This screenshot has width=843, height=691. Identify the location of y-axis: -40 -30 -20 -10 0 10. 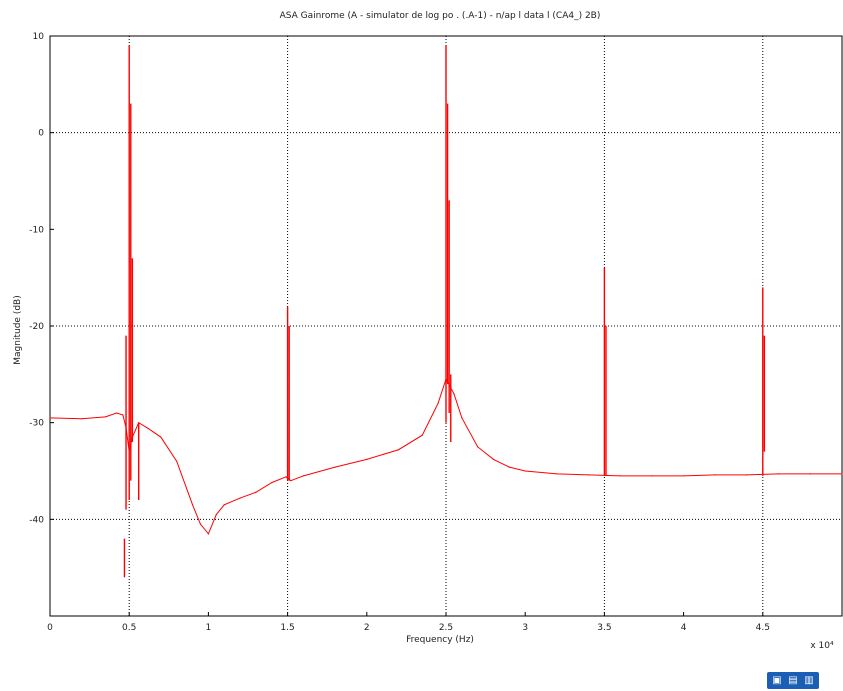
(41, 324).